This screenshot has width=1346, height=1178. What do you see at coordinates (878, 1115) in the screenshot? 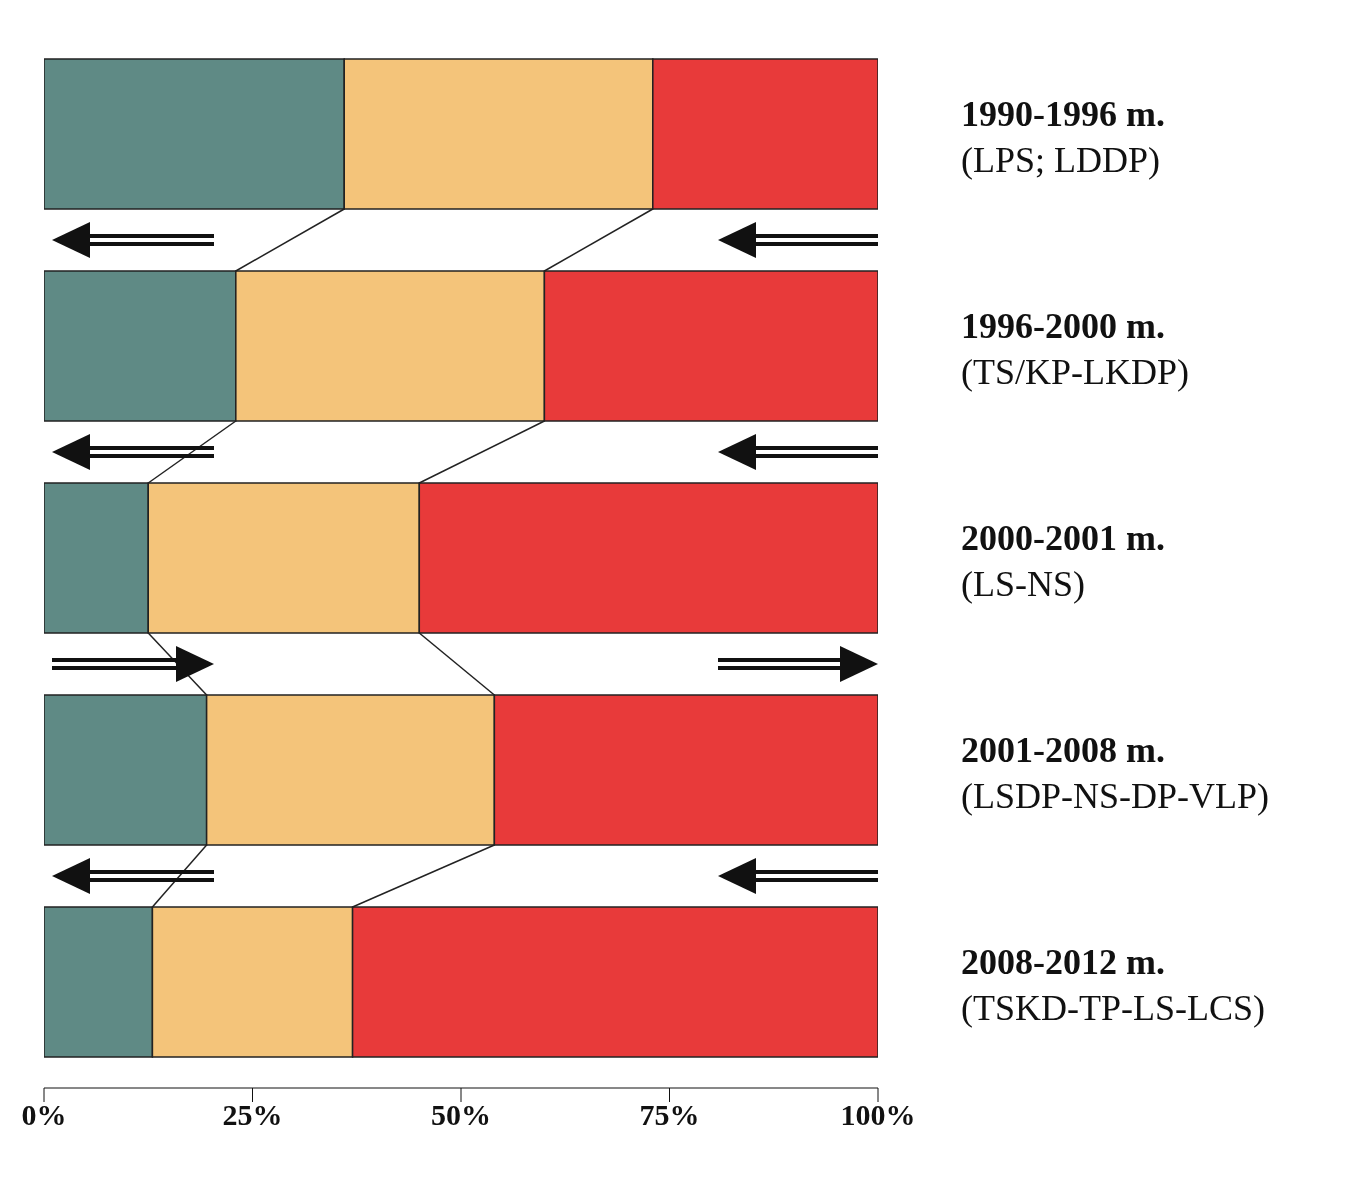
I see `x-tick-label: 100%` at bounding box center [878, 1115].